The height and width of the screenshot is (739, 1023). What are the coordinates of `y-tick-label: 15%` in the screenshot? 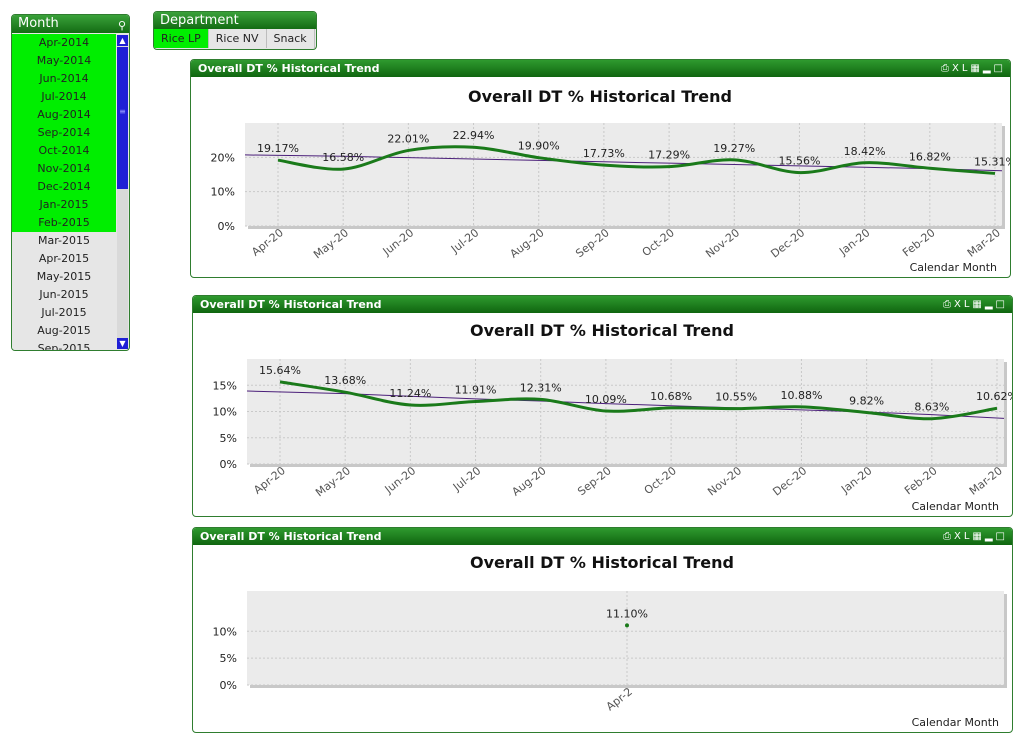 It's located at (225, 385).